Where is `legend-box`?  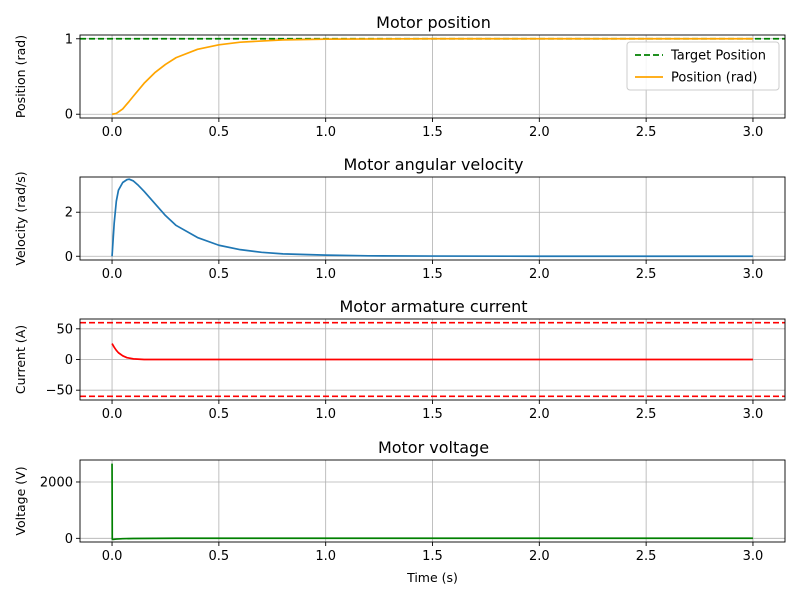 legend-box is located at coordinates (703, 66).